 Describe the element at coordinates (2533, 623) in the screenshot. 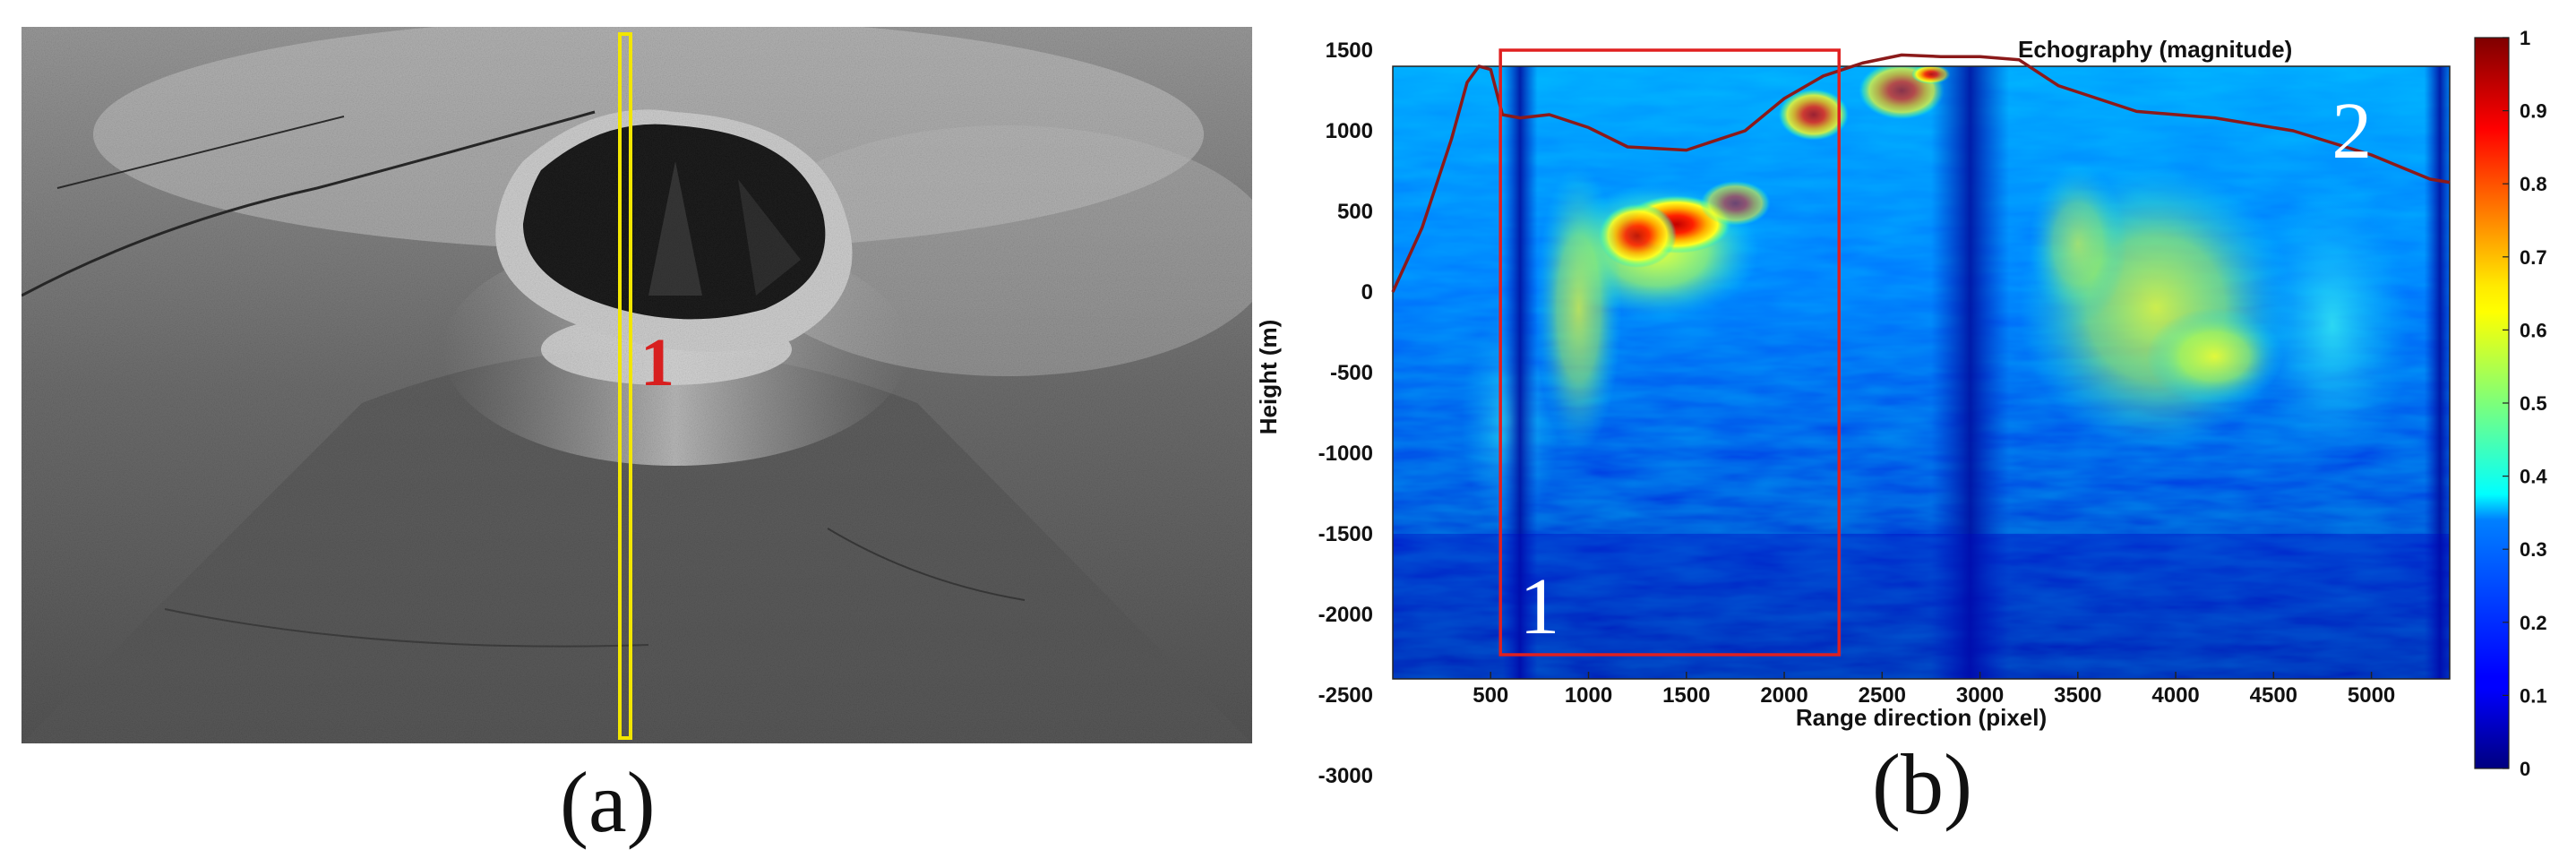

I see `colorbar-tick-label: 0.2` at that location.